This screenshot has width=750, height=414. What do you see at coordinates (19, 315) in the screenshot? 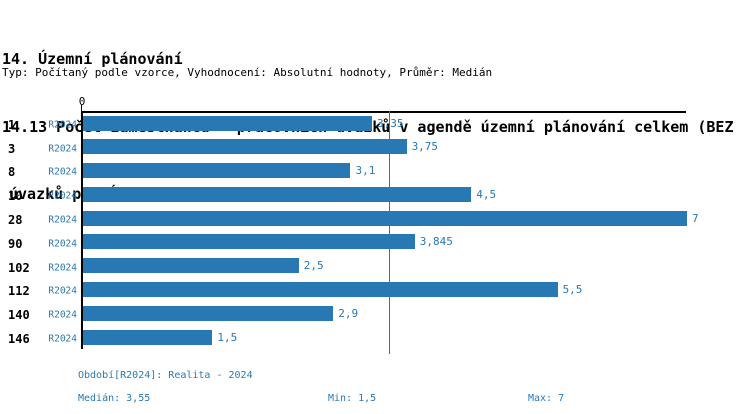
I see `row-category-label: 140` at bounding box center [19, 315].